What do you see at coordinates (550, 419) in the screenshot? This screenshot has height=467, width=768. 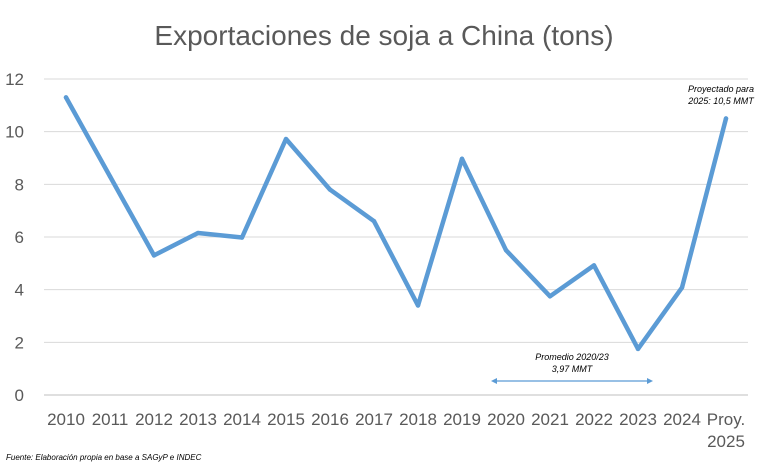 I see `x-tick-label: 2021` at bounding box center [550, 419].